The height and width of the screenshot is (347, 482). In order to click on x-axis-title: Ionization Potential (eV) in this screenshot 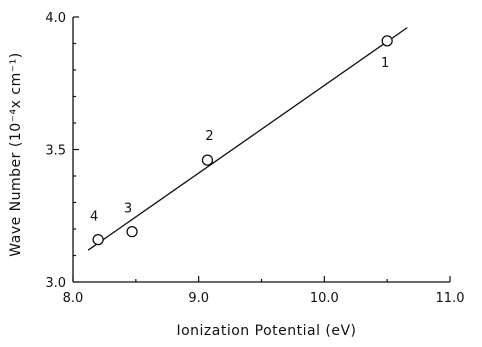, I will do `click(266, 331)`.